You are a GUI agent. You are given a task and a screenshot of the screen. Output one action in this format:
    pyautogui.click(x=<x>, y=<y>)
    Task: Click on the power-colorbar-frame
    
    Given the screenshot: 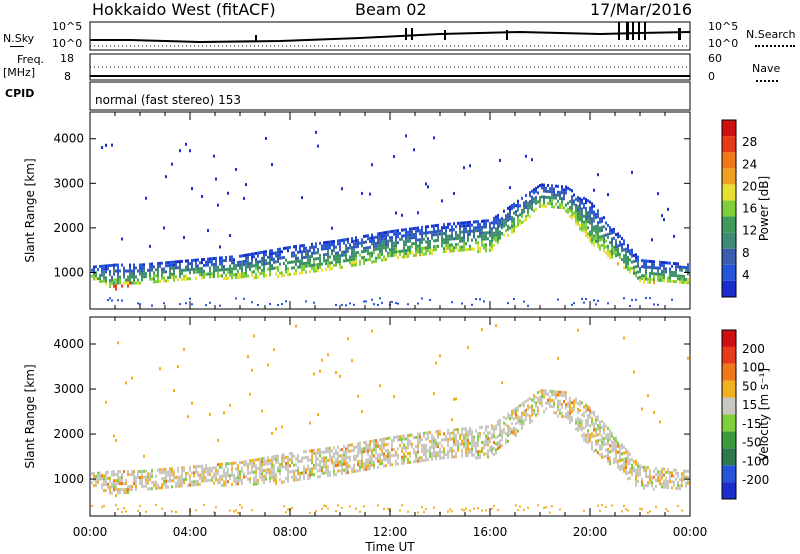 What is the action you would take?
    pyautogui.click(x=729, y=208)
    